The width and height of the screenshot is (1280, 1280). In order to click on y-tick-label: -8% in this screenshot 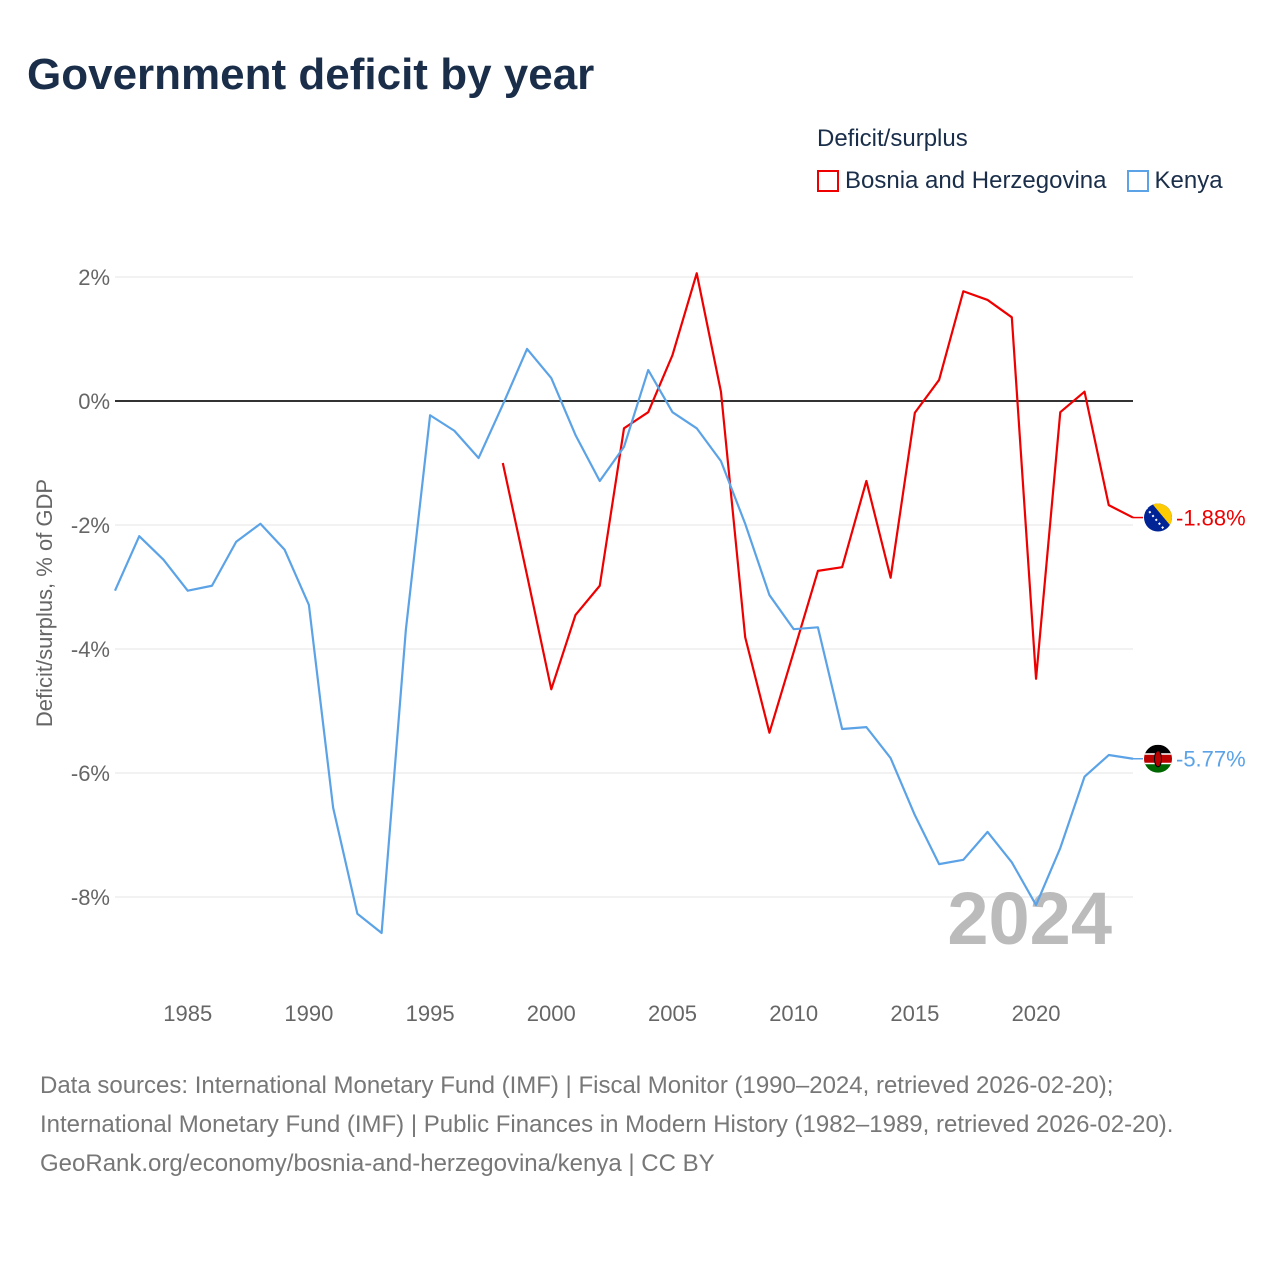, I will do `click(90, 897)`.